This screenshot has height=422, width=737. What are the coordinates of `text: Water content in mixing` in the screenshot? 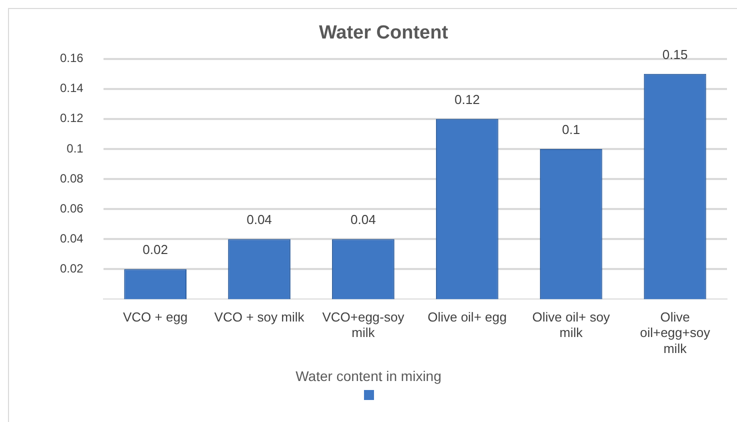 It's located at (368, 376).